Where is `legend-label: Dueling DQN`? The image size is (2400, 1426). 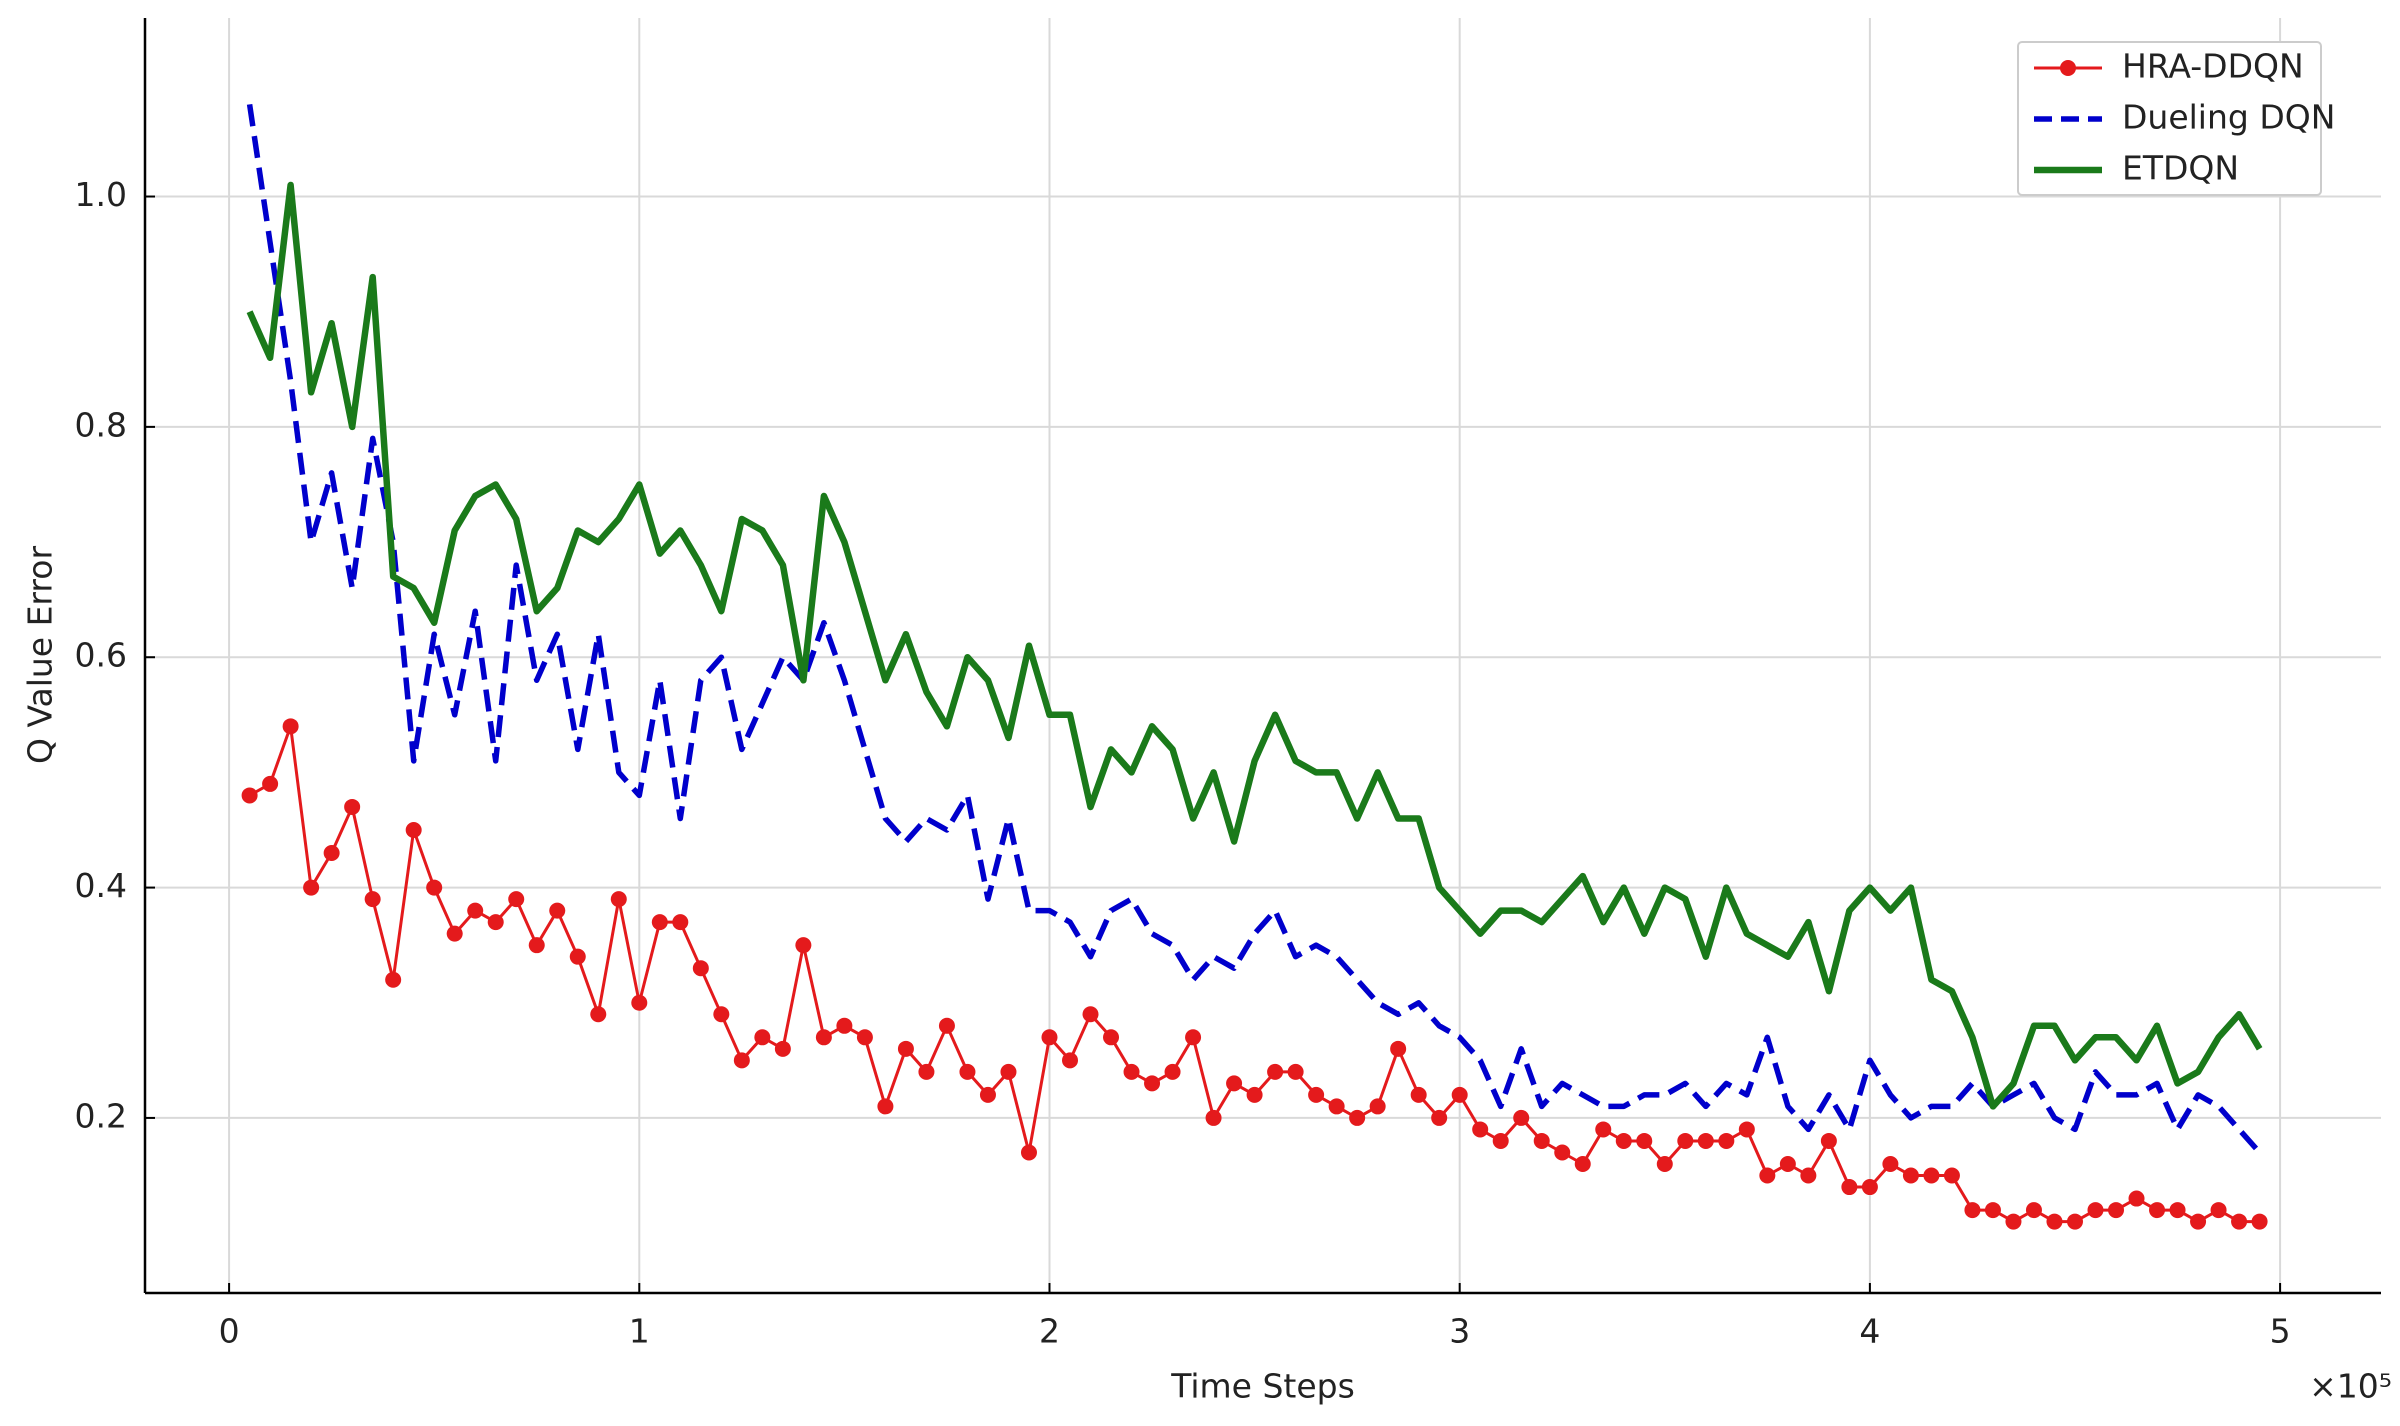 legend-label: Dueling DQN is located at coordinates (2228, 117).